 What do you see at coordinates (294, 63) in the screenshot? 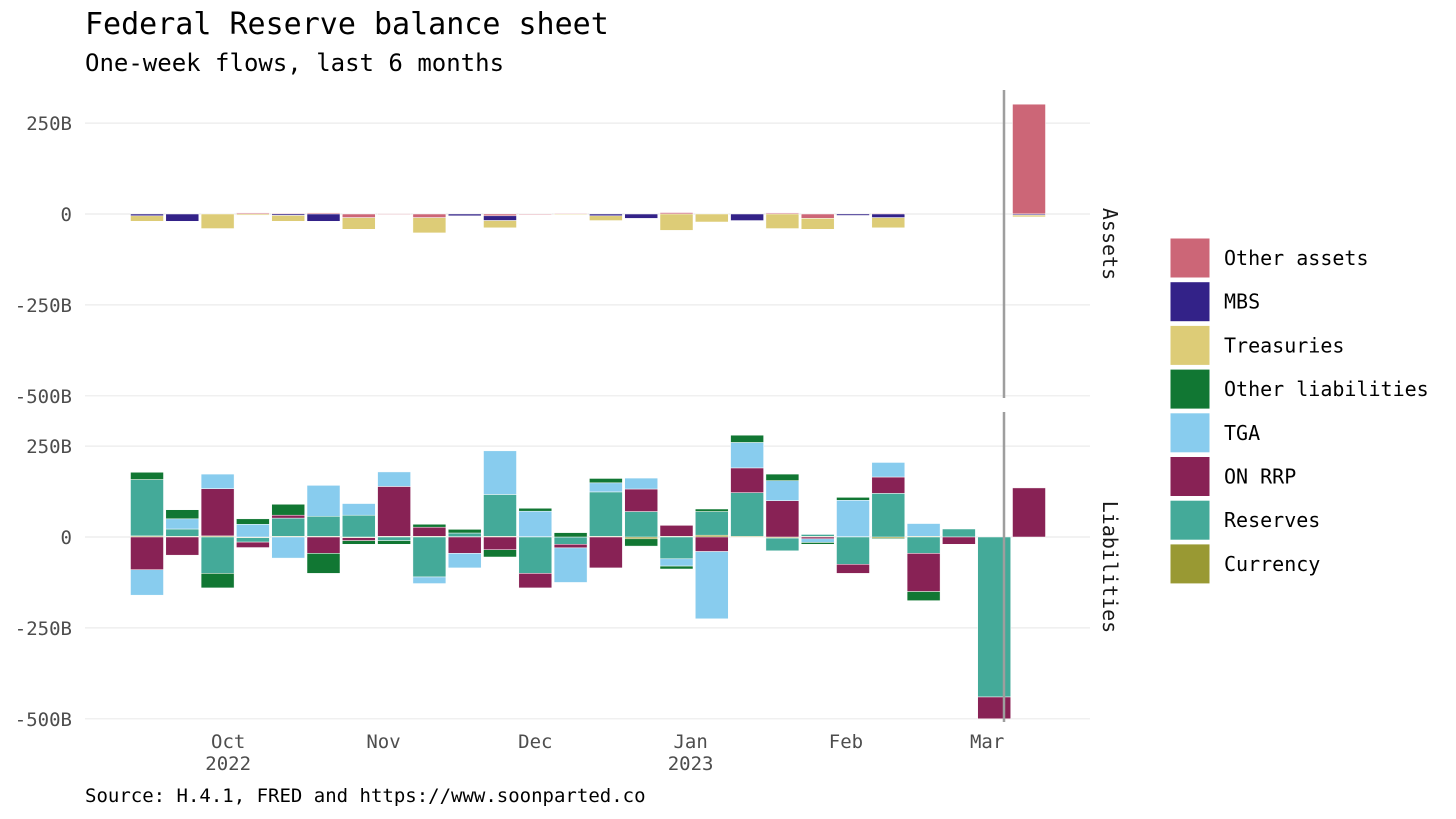
I see `chart-subtitle: One-week flows, last 6 months` at bounding box center [294, 63].